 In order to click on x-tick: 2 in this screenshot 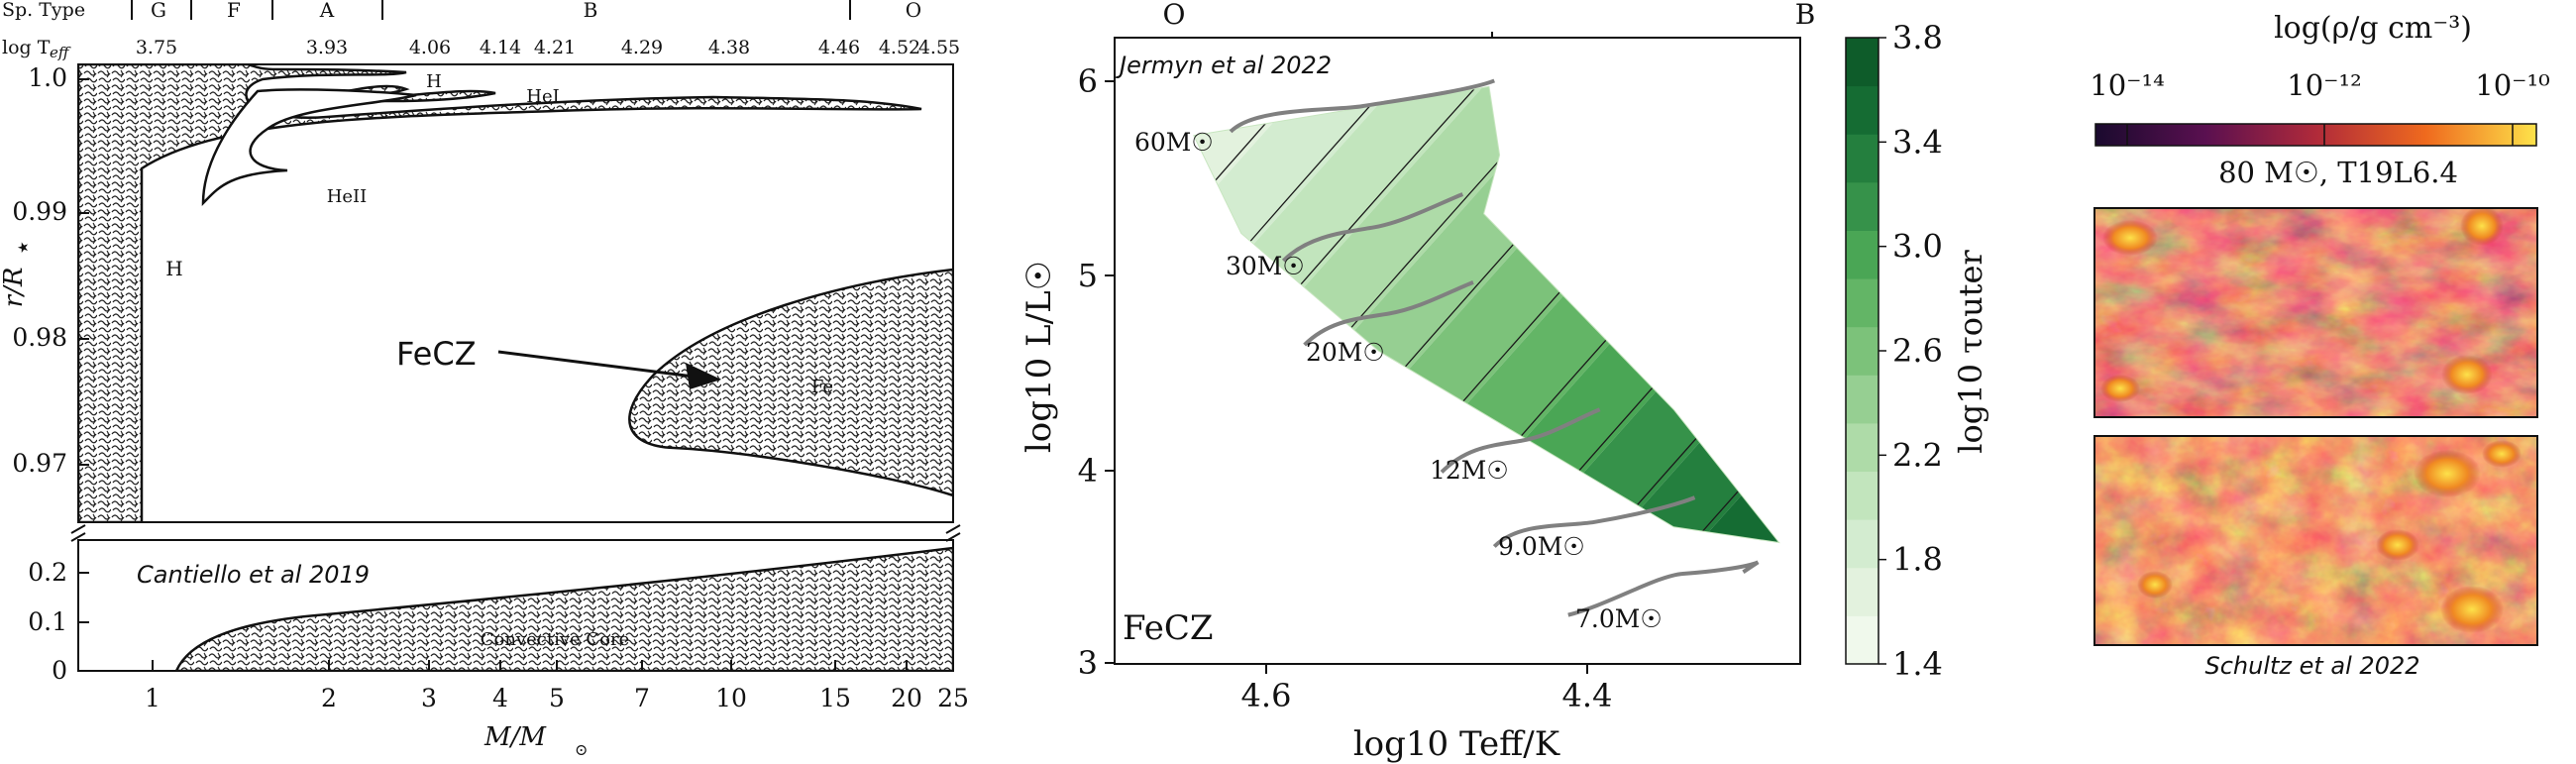, I will do `click(329, 698)`.